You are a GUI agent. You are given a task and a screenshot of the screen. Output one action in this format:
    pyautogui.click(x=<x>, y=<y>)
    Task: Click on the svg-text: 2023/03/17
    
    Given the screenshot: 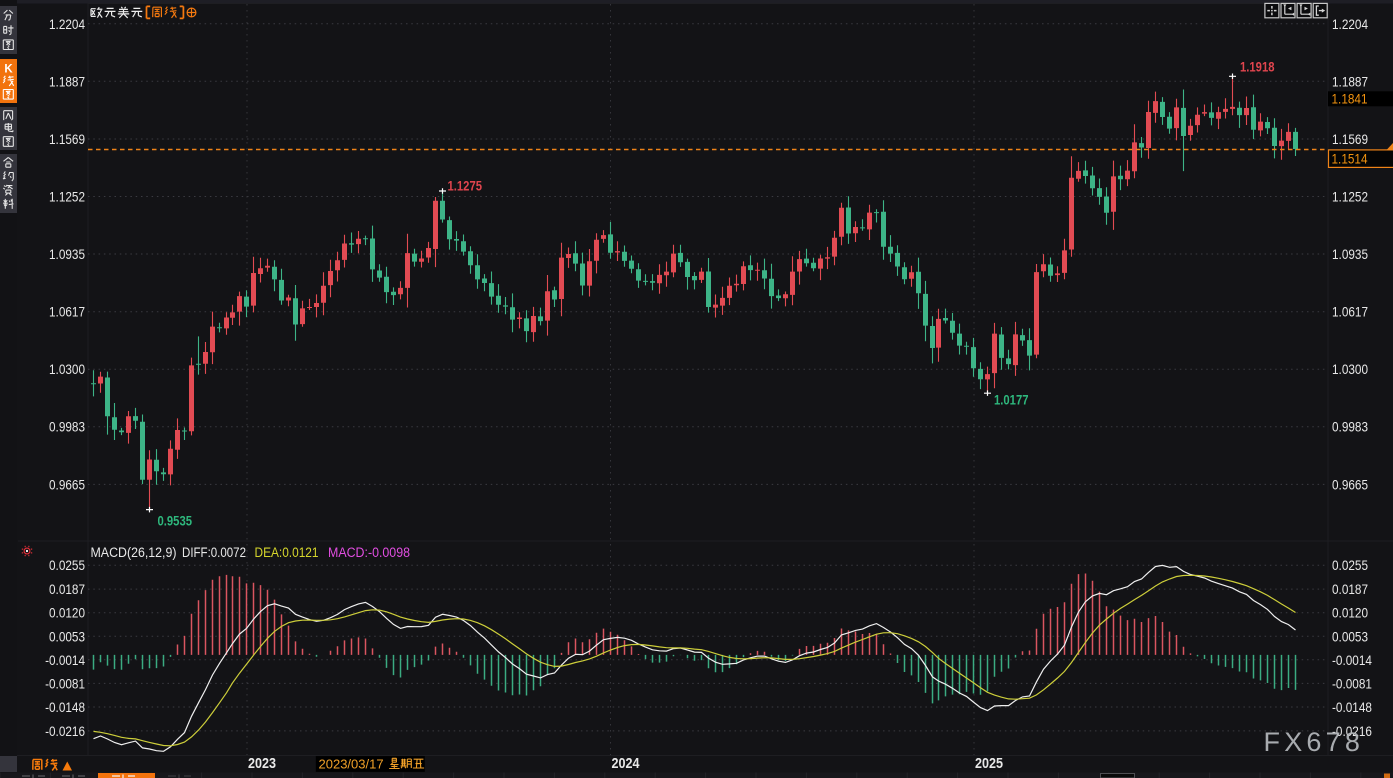 What is the action you would take?
    pyautogui.click(x=351, y=763)
    